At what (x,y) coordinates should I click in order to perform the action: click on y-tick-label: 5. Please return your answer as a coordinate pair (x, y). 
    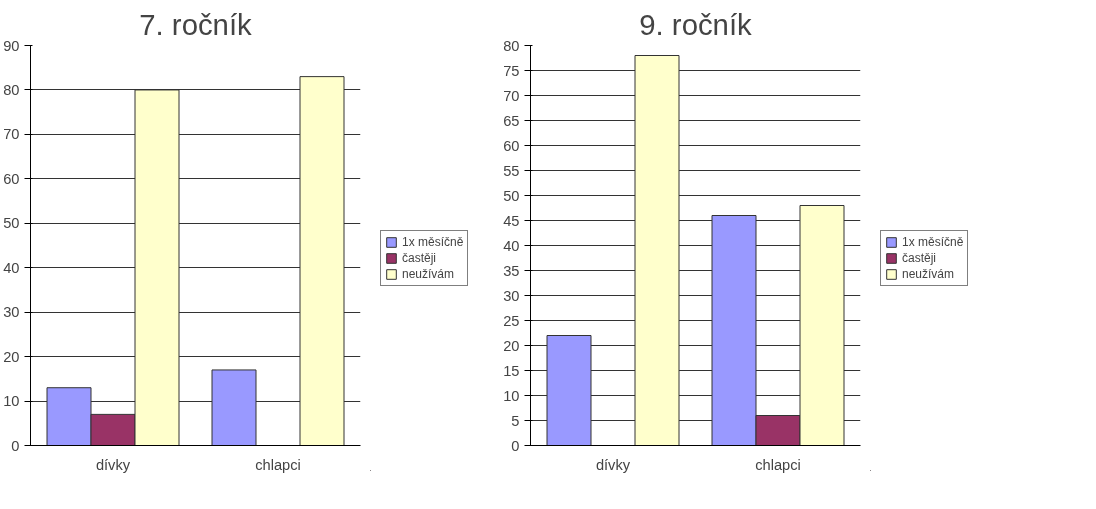
    Looking at the image, I should click on (515, 420).